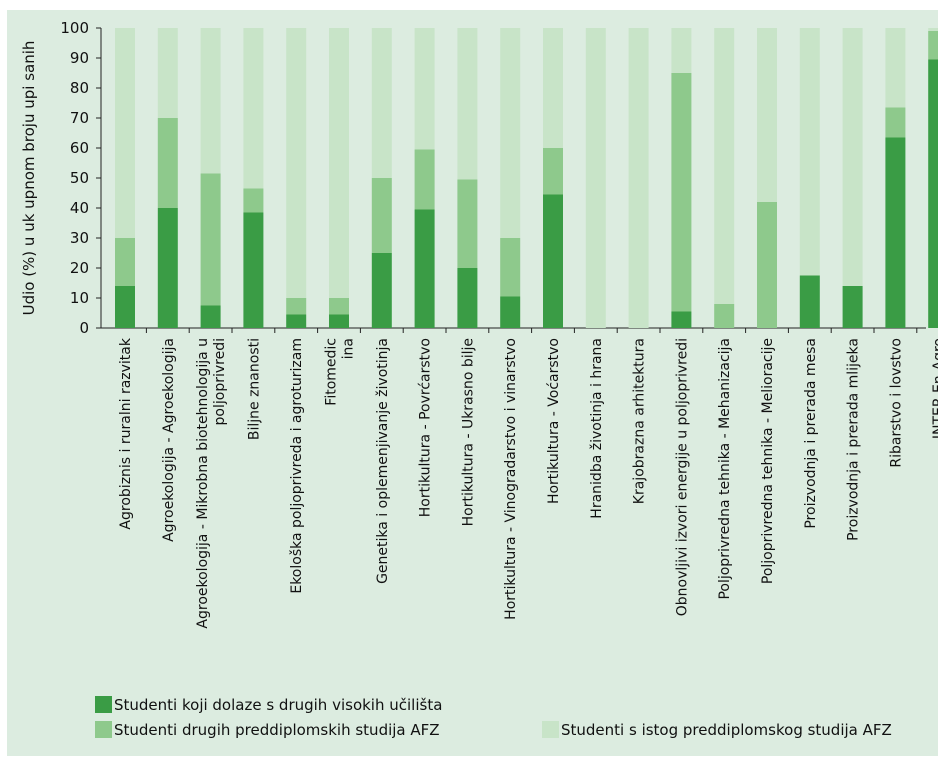 This screenshot has height=760, width=943. Describe the element at coordinates (554, 421) in the screenshot. I see `x-category-label: Hortikultura - Voćarstvo` at that location.